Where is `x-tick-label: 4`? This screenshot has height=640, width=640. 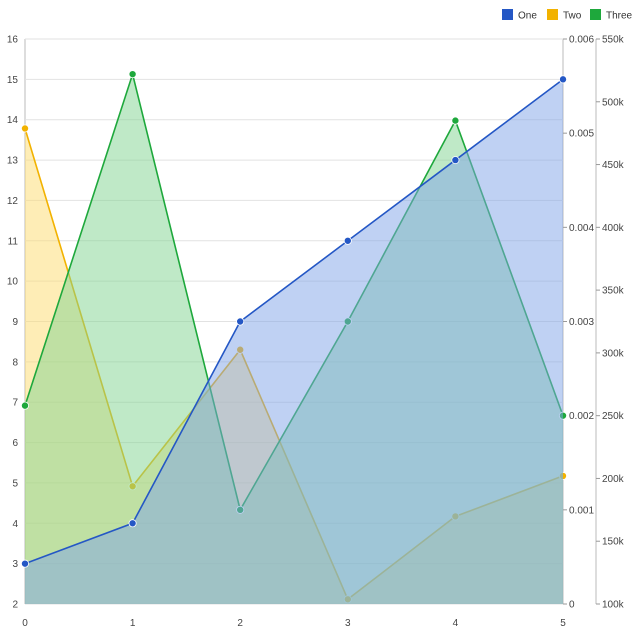 x-tick-label: 4 is located at coordinates (456, 623).